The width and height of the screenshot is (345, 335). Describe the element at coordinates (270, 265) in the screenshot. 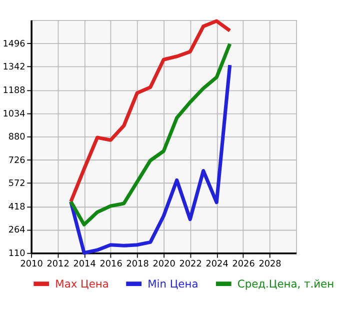

I see `x-tick-label: 2028` at that location.